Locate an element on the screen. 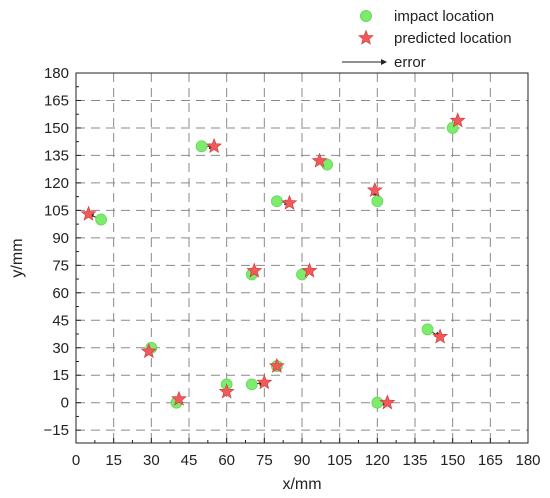 The height and width of the screenshot is (498, 550). x-tick-label: 135 is located at coordinates (414, 460).